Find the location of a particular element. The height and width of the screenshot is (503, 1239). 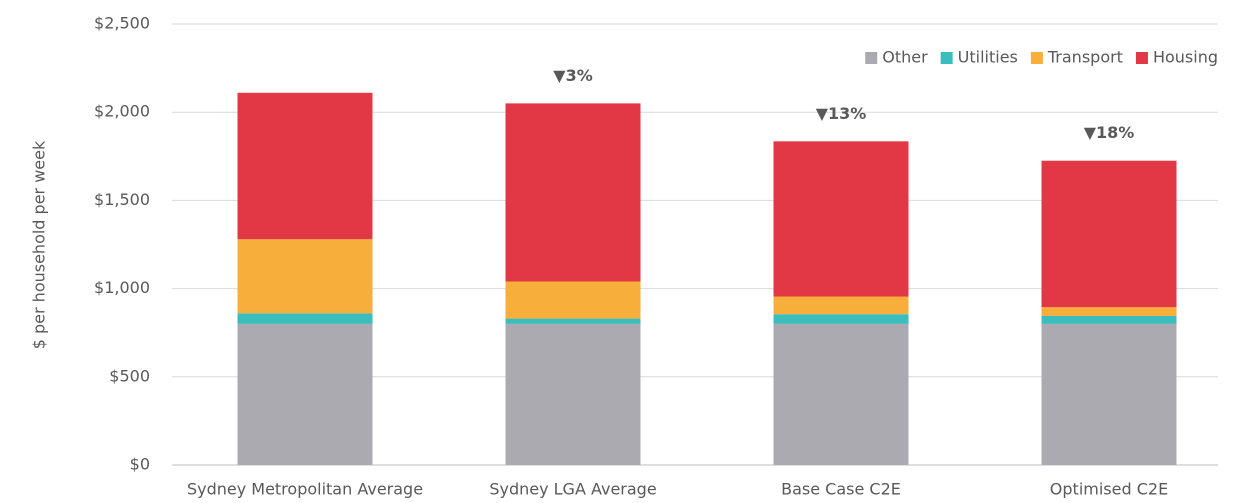

legend: Other Utilities Transport Housing is located at coordinates (1041, 57).